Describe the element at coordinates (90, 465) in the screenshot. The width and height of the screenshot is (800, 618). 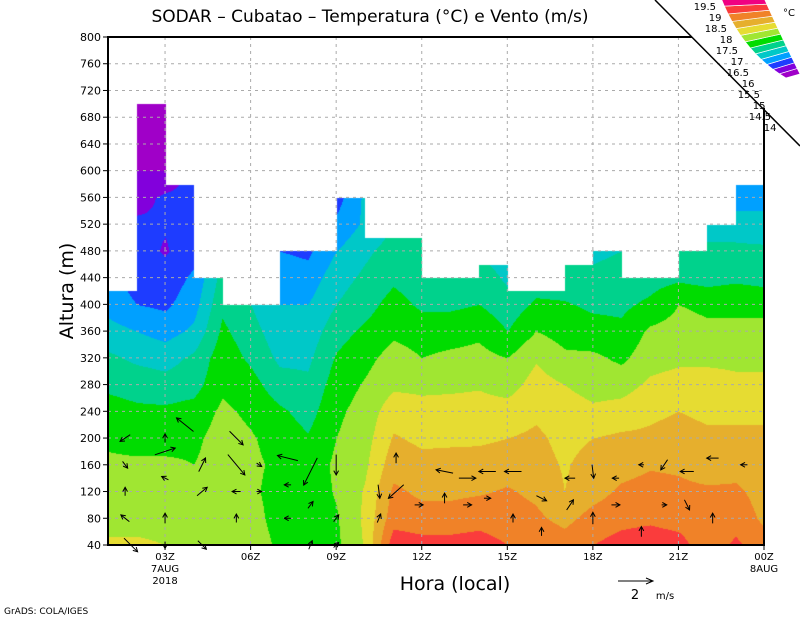
I see `y-tick-label: 160` at that location.